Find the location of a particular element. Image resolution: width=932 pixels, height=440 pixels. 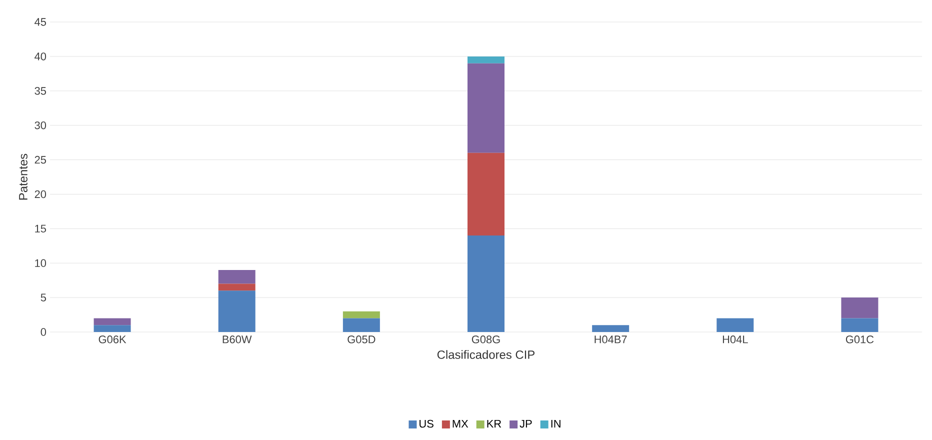

y-tick-label: 20 is located at coordinates (40, 194).